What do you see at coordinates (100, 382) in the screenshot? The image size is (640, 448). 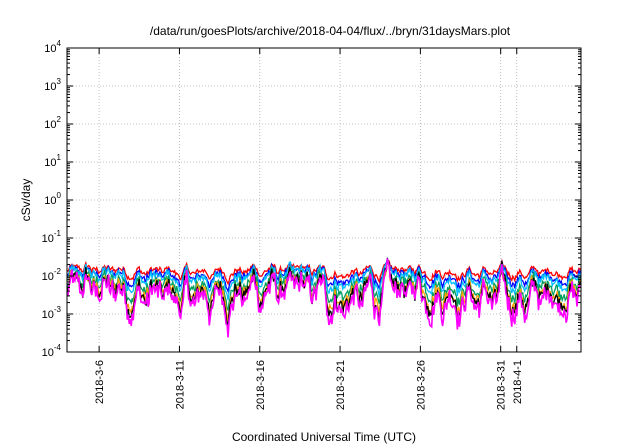 I see `x-tick-label: 2018-3-6` at bounding box center [100, 382].